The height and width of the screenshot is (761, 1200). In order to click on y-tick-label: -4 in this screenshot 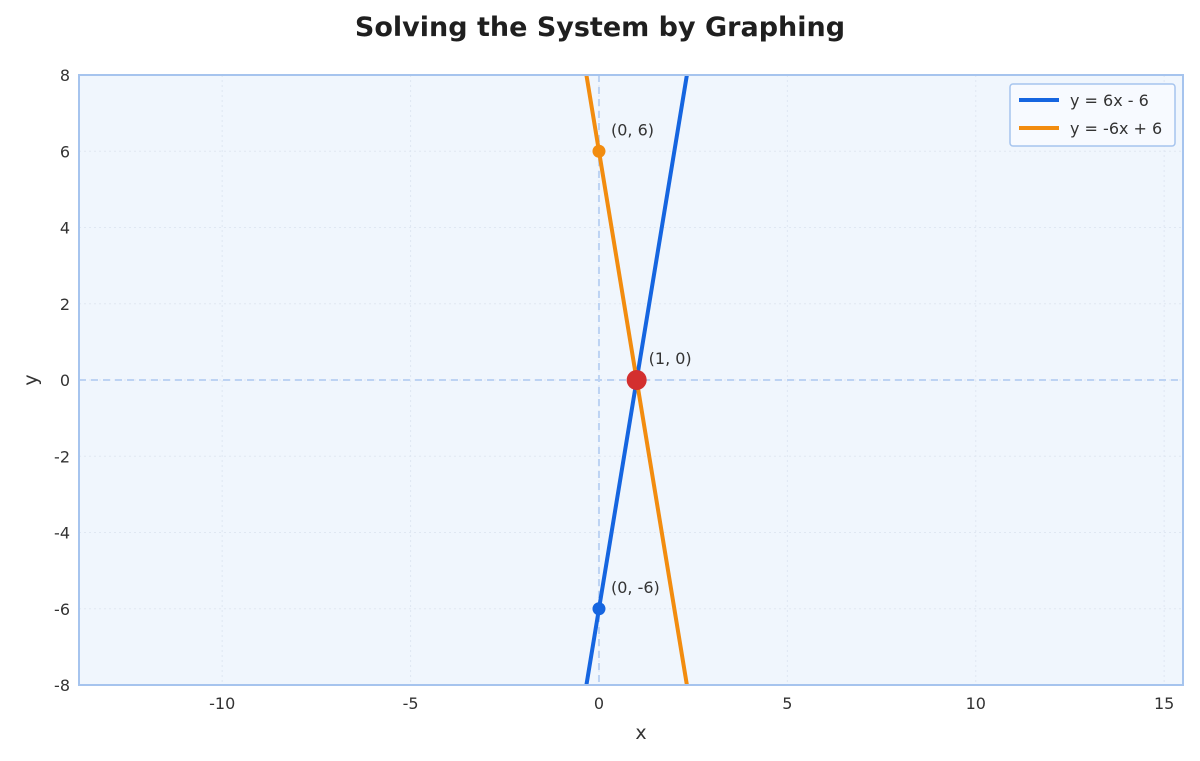, I will do `click(62, 533)`.